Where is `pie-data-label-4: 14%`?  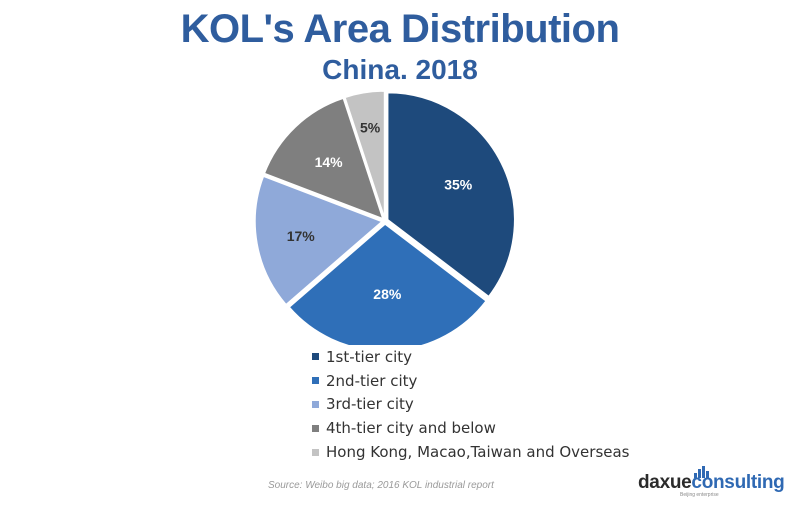
pie-data-label-4: 14% is located at coordinates (329, 162).